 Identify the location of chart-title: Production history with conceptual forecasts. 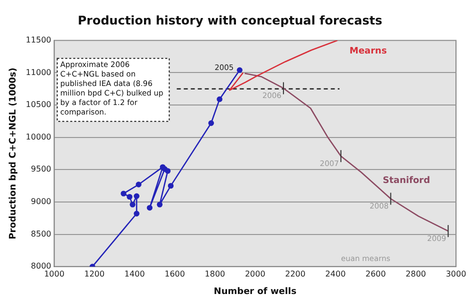
(230, 20).